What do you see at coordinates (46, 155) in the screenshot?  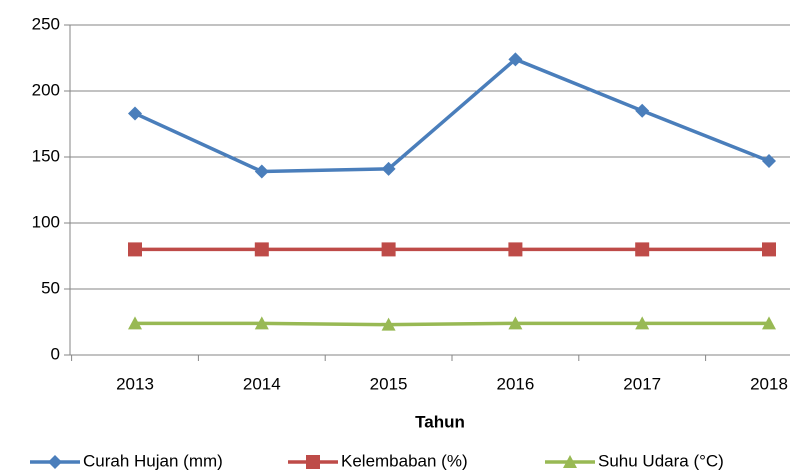 I see `y-tick-label: 150` at bounding box center [46, 155].